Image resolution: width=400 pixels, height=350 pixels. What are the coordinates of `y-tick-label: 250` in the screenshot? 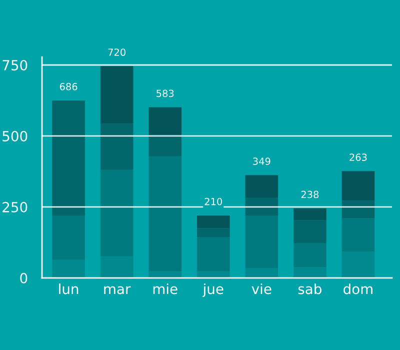 It's located at (15, 207).